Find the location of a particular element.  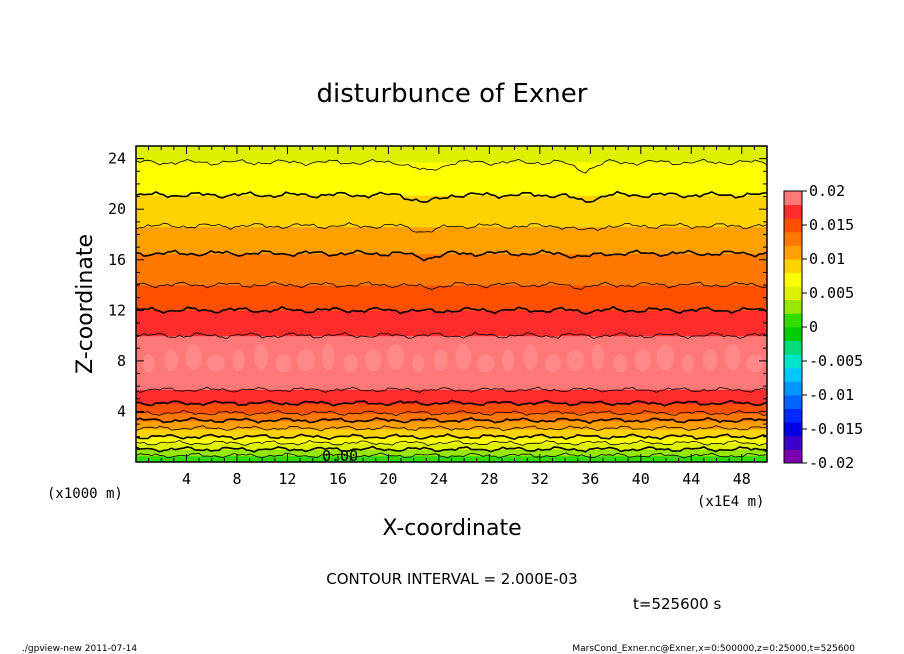

contour-interval-note: CONTOUR INTERVAL = 2.000E-03 is located at coordinates (451, 579).